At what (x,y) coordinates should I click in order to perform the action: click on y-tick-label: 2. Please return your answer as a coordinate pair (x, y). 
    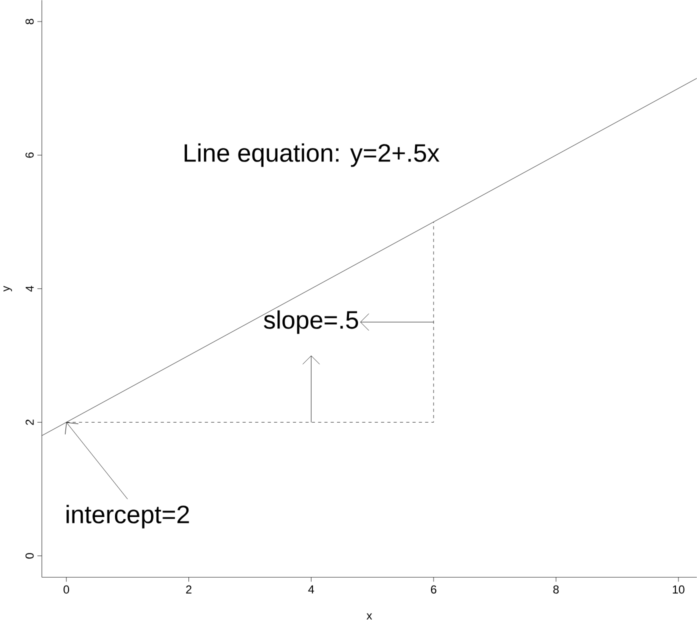
    Looking at the image, I should click on (30, 422).